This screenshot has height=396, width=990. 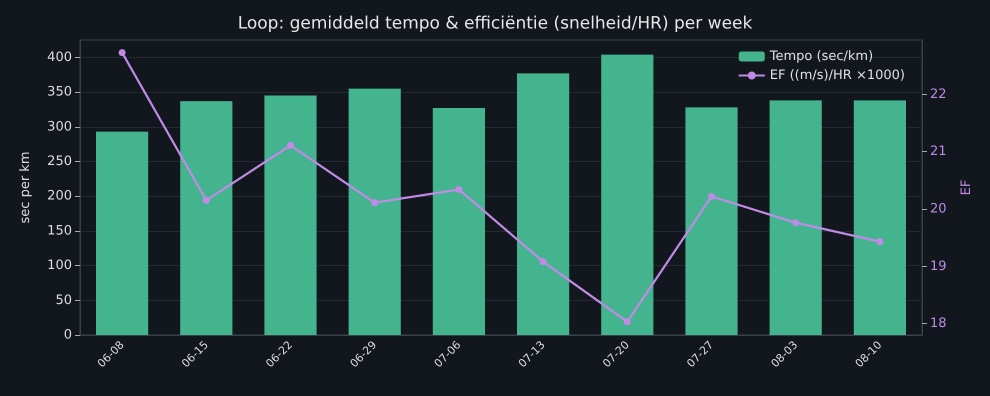 What do you see at coordinates (25, 188) in the screenshot?
I see `y-axis-title: sec per km` at bounding box center [25, 188].